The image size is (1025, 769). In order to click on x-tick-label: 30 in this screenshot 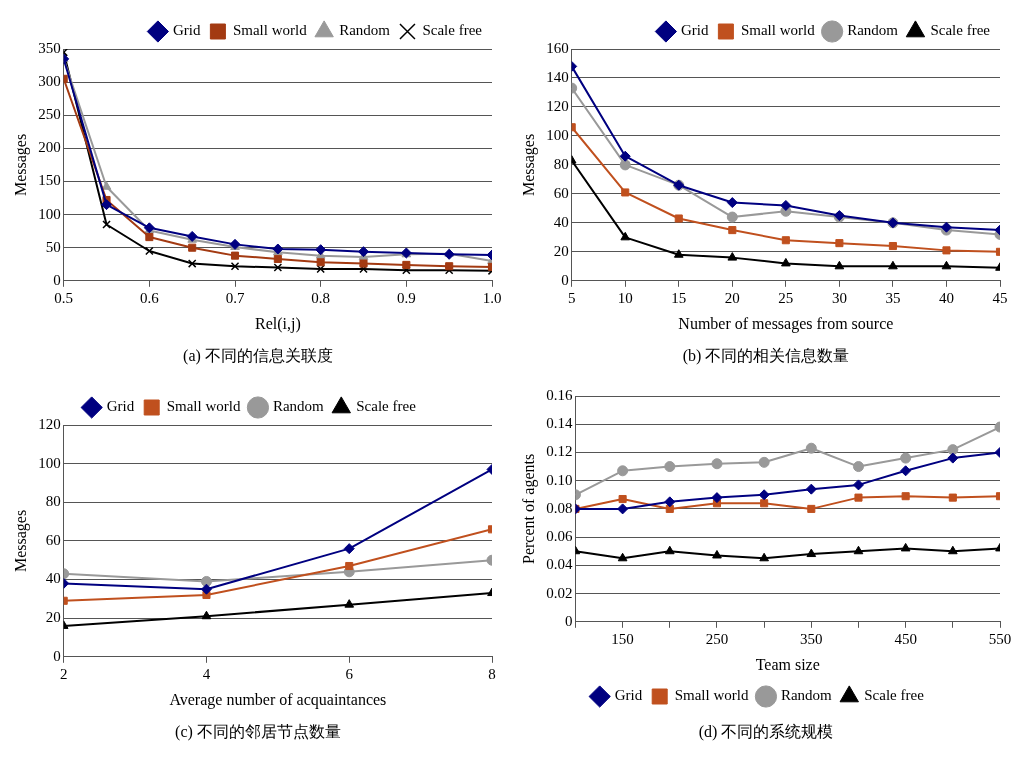, I will do `click(839, 297)`.